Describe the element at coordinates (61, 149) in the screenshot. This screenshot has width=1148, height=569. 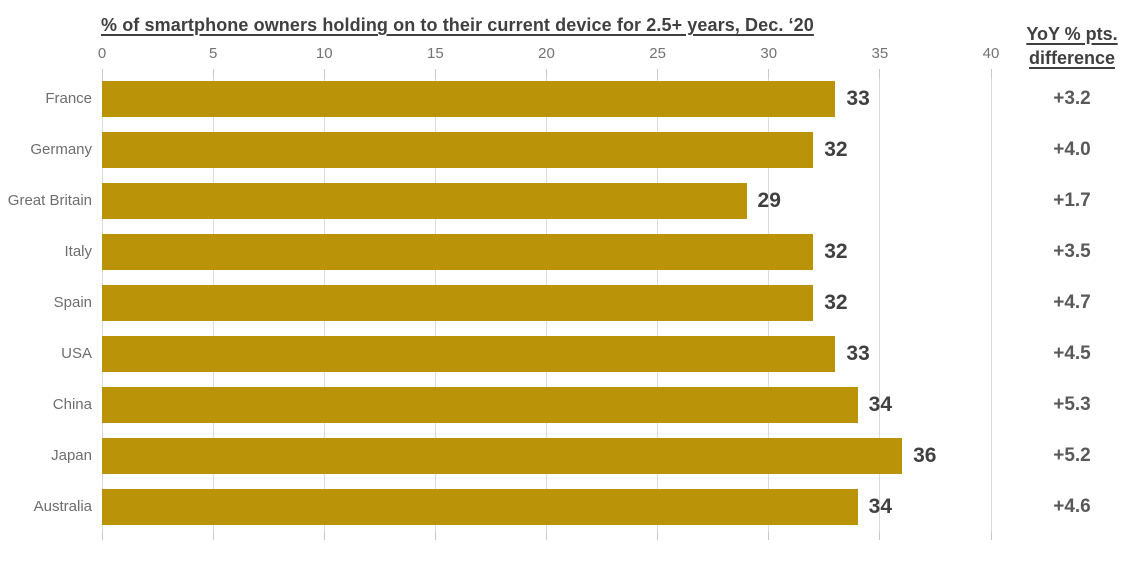
I see `category-label: Germany` at that location.